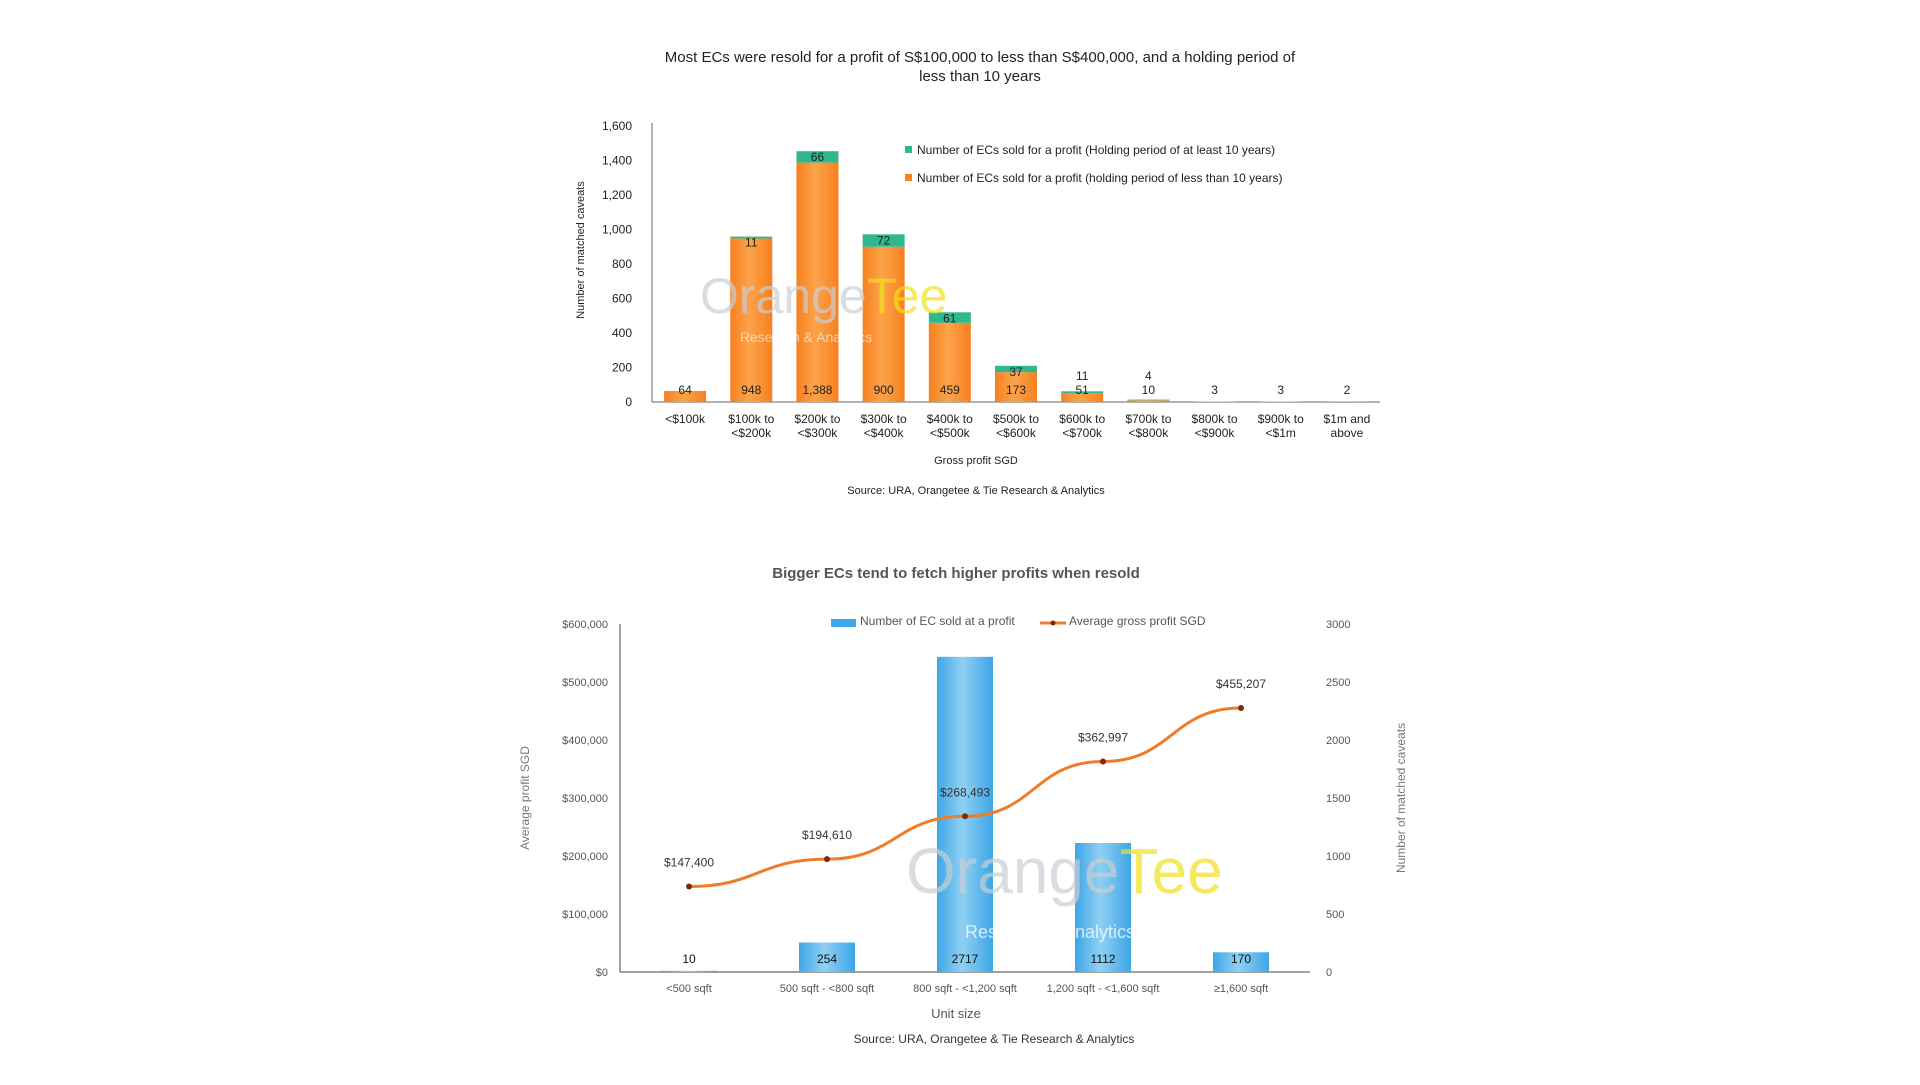 The height and width of the screenshot is (1085, 1920). I want to click on chart-1-watermark-logo-accent: Tee, so click(907, 296).